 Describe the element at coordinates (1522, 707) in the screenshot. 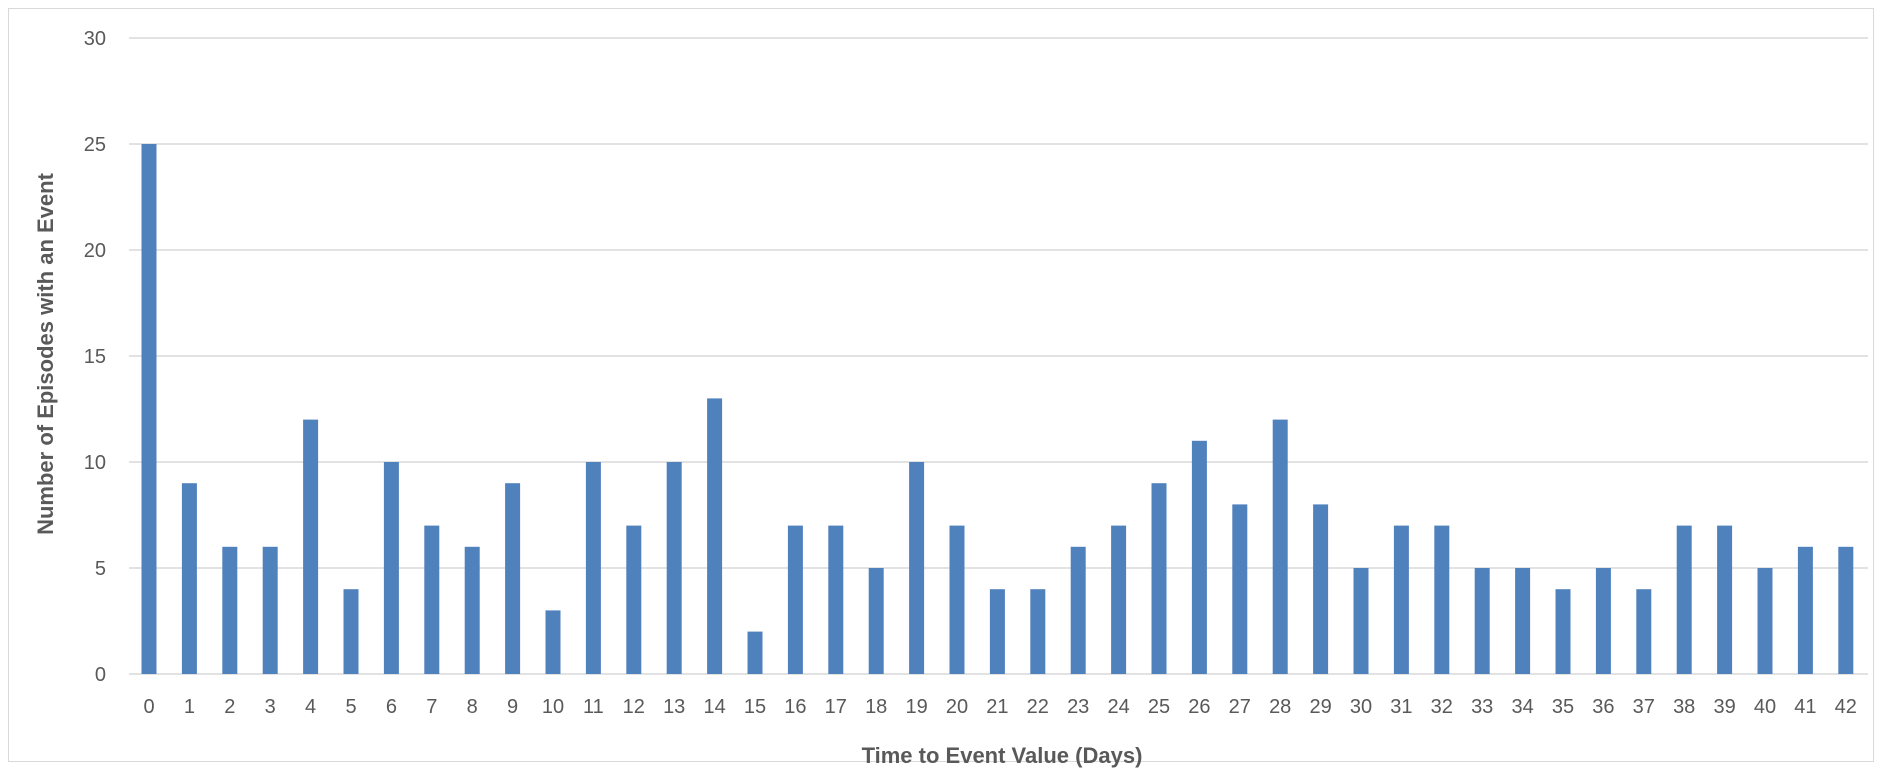

I see `x-tick-label: 34` at that location.